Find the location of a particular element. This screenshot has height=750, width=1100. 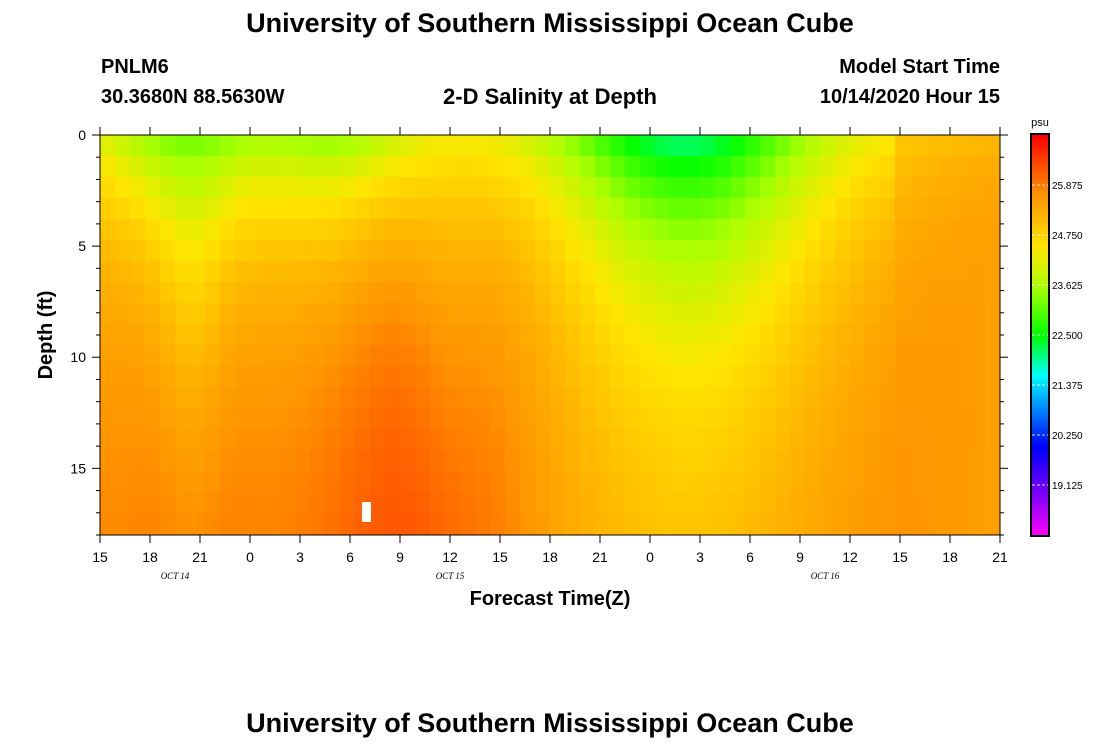

data-marker is located at coordinates (366, 512).